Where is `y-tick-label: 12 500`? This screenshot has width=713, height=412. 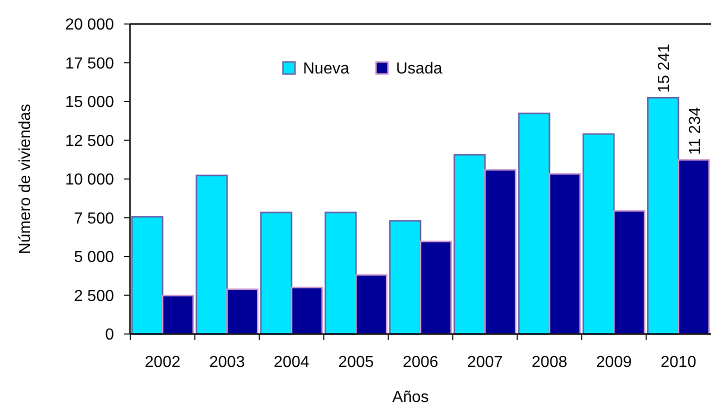
y-tick-label: 12 500 is located at coordinates (89, 141).